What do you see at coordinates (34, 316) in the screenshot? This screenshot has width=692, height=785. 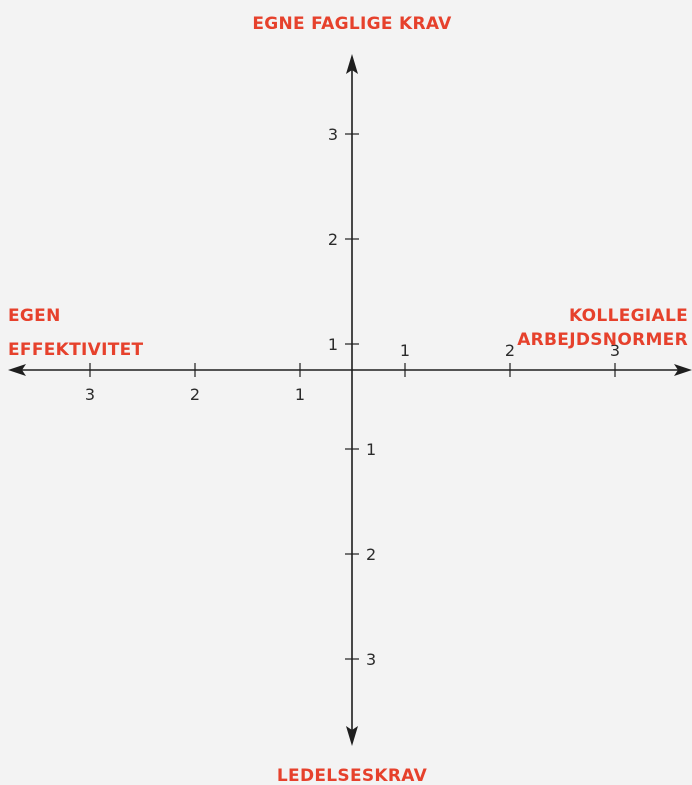 I see `label-left-line-1: EGEN` at bounding box center [34, 316].